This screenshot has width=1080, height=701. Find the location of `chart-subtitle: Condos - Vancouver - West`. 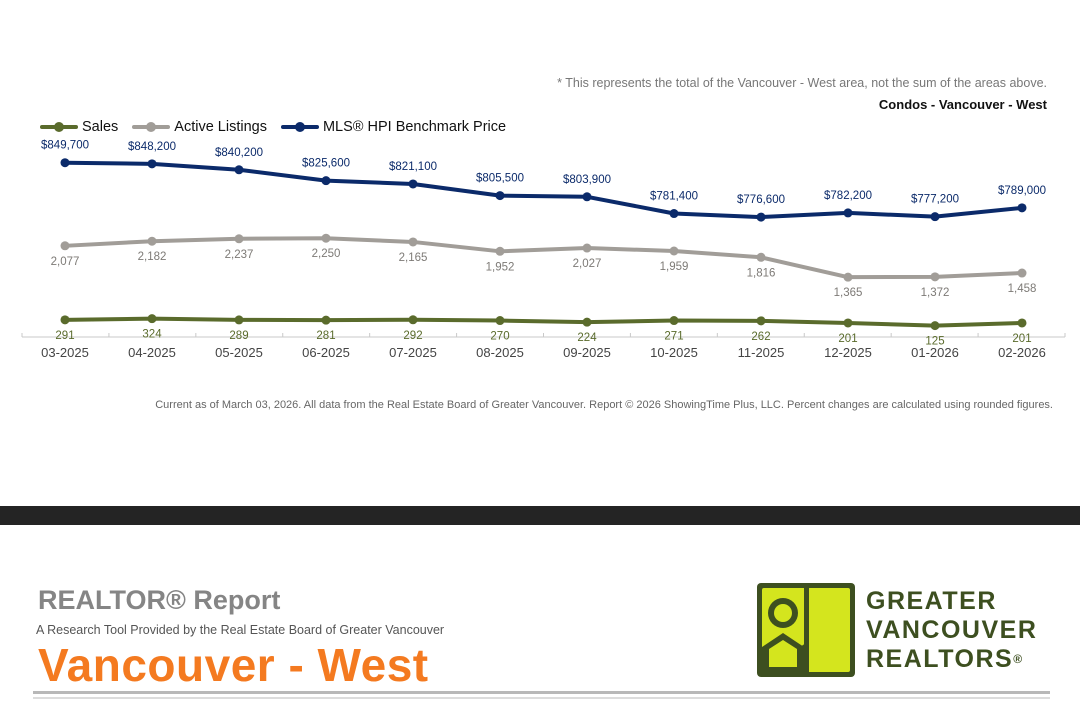

chart-subtitle: Condos - Vancouver - West is located at coordinates (962, 104).